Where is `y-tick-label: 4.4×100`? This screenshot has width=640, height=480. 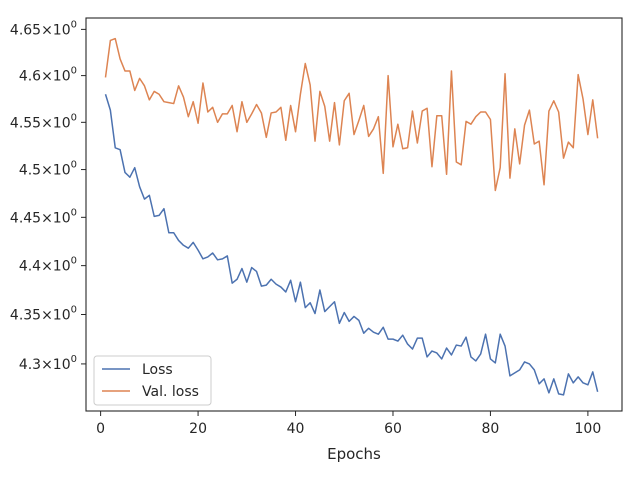 y-tick-label: 4.4×100 is located at coordinates (48, 265).